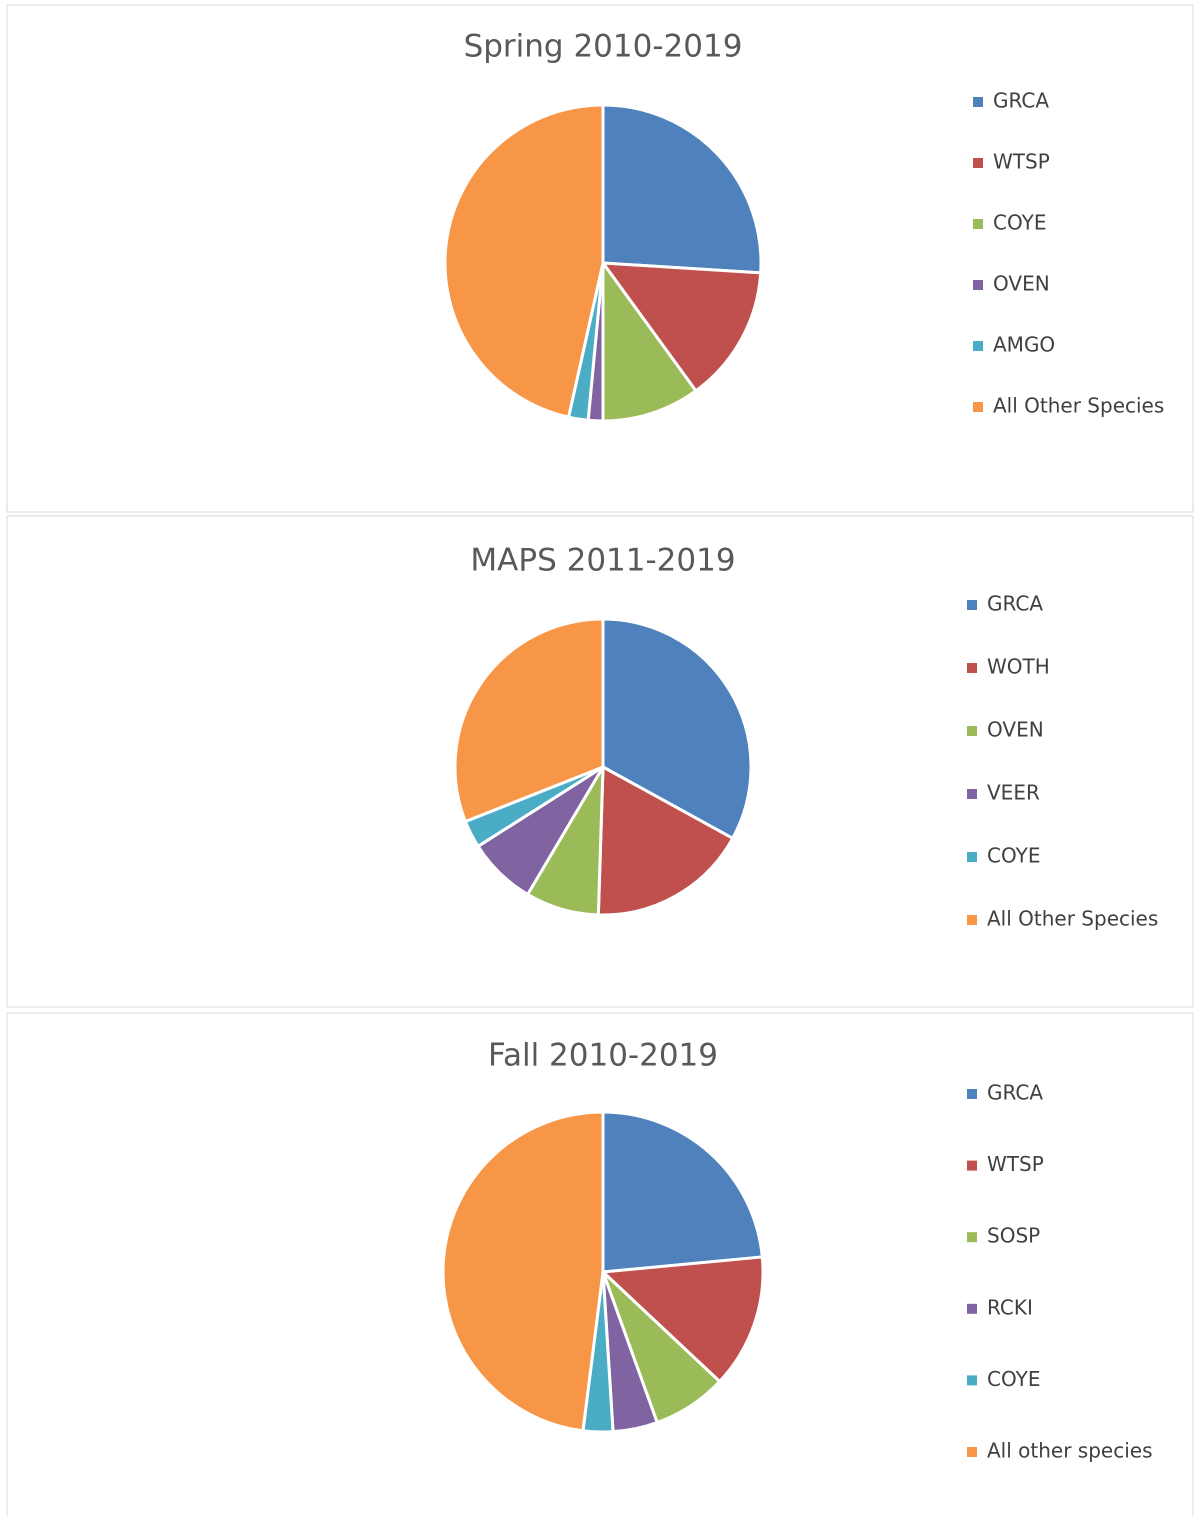 The height and width of the screenshot is (1516, 1194). What do you see at coordinates (1010, 1307) in the screenshot?
I see `legend-label: RCKI` at bounding box center [1010, 1307].